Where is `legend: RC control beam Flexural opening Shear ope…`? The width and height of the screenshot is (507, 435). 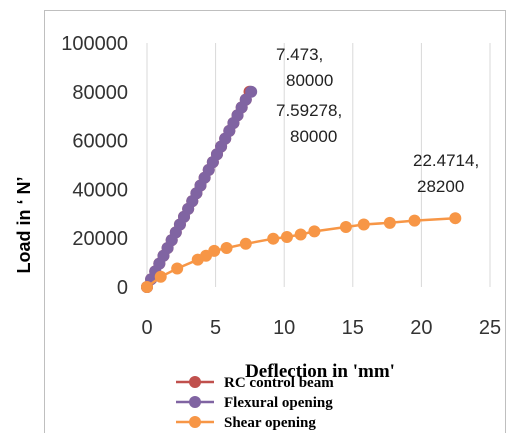 legend: RC control beam Flexural opening Shear ope… is located at coordinates (255, 403).